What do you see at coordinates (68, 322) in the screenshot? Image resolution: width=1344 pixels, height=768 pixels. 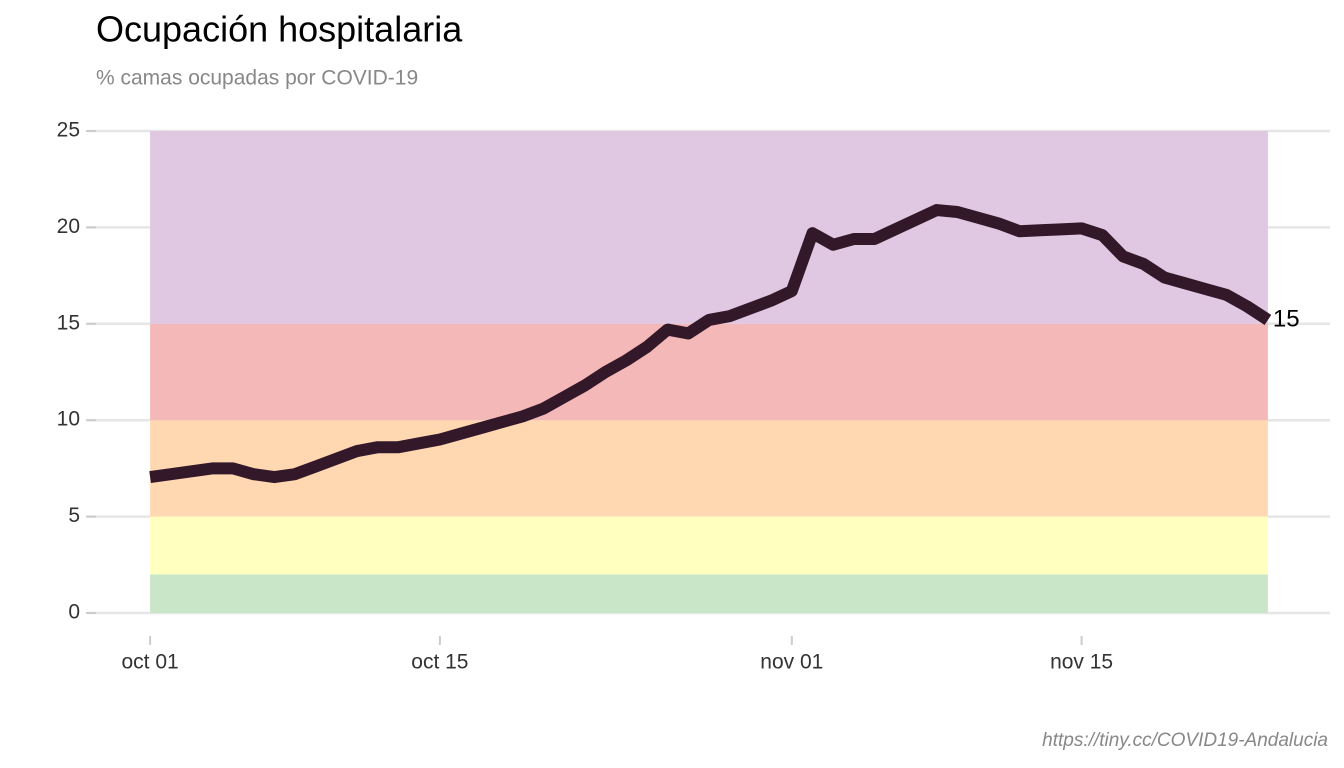 I see `y-tick-label: 15` at bounding box center [68, 322].